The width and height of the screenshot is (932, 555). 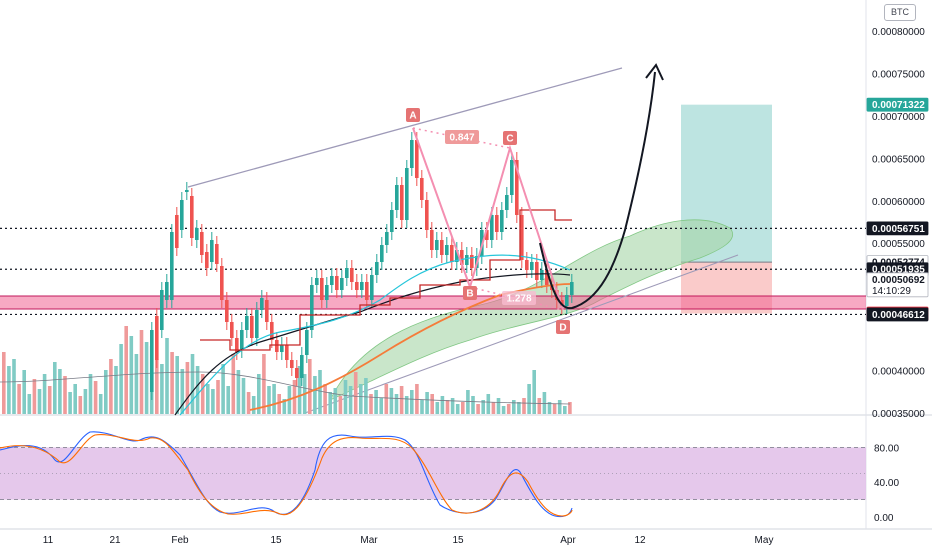 What do you see at coordinates (519, 298) in the screenshot?
I see `pattern-ratio-bg` at bounding box center [519, 298].